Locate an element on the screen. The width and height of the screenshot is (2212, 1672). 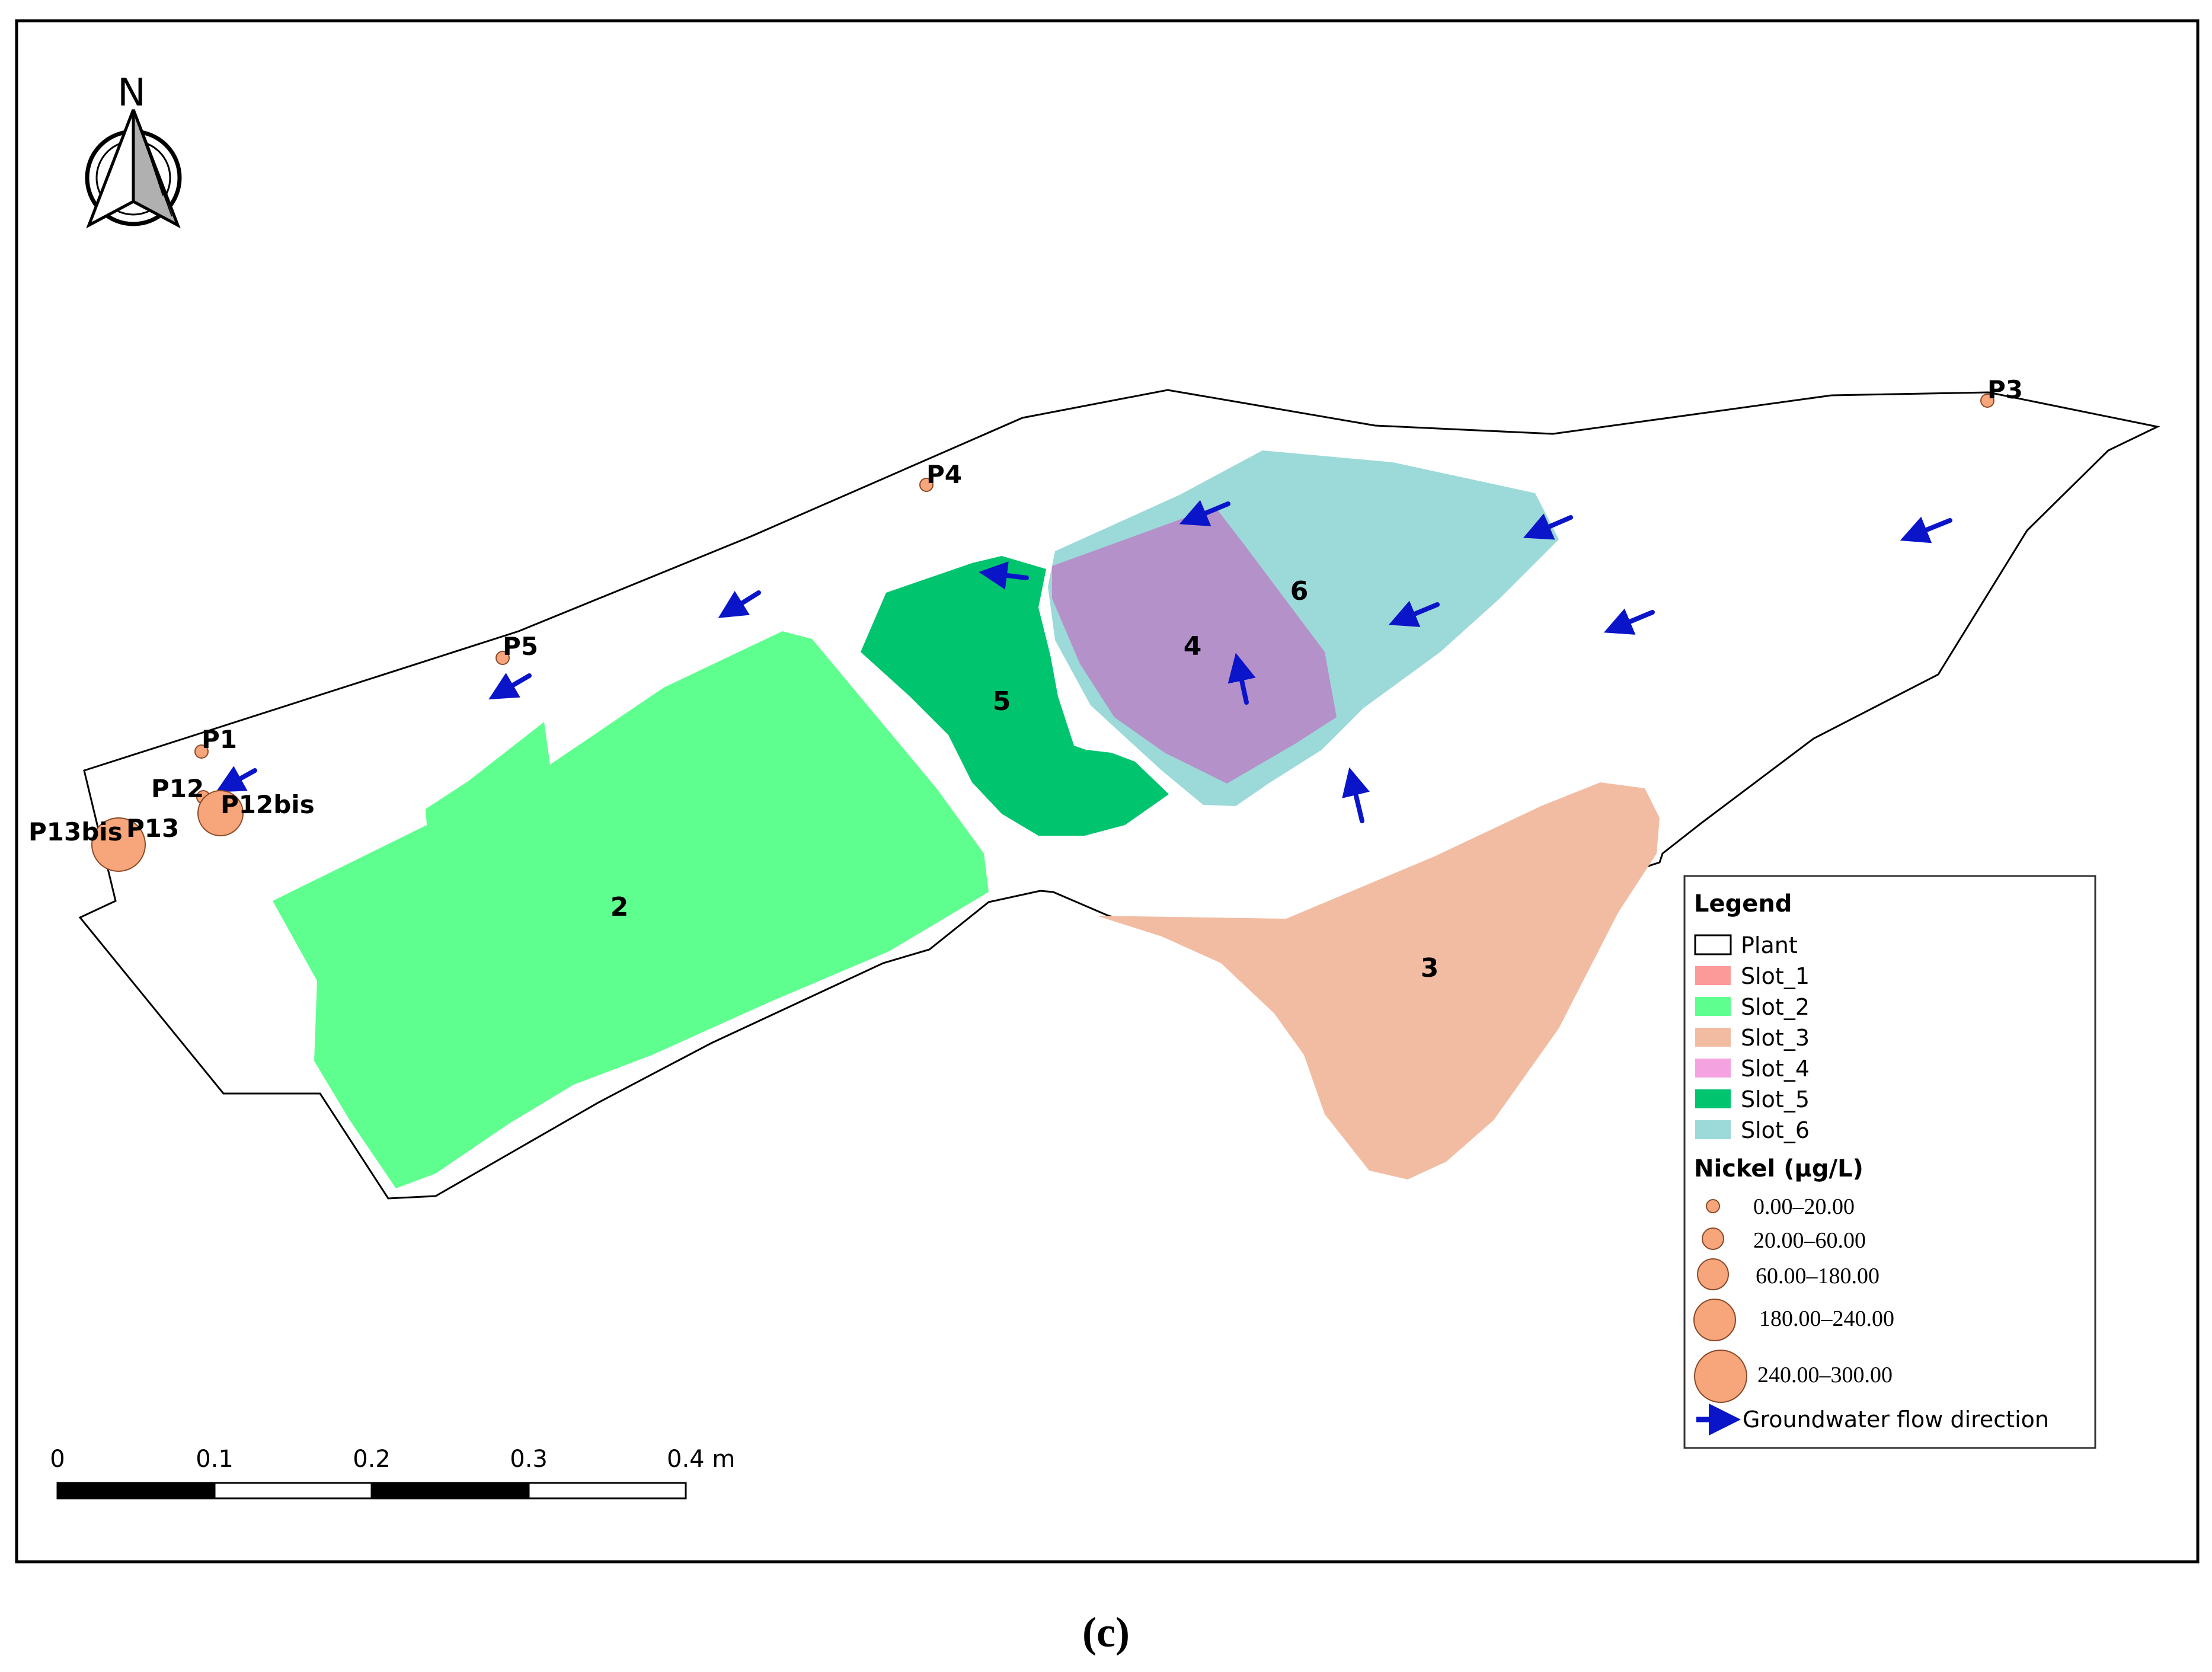
well-label-p4: P4 is located at coordinates (944, 474).